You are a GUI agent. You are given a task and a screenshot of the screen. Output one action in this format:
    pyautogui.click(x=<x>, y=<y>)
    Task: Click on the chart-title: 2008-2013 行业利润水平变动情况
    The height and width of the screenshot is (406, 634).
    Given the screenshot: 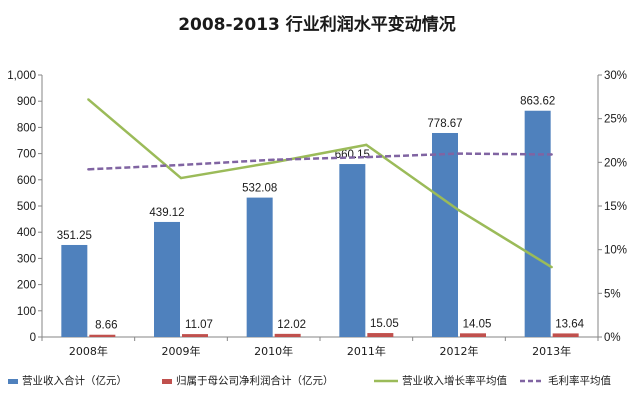 What is the action you would take?
    pyautogui.click(x=317, y=24)
    